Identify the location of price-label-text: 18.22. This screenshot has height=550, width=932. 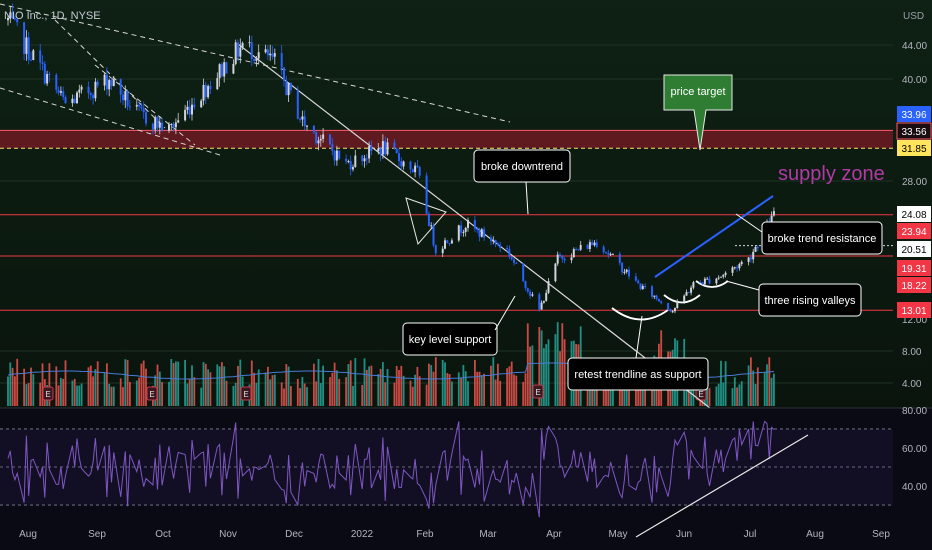
(913, 286).